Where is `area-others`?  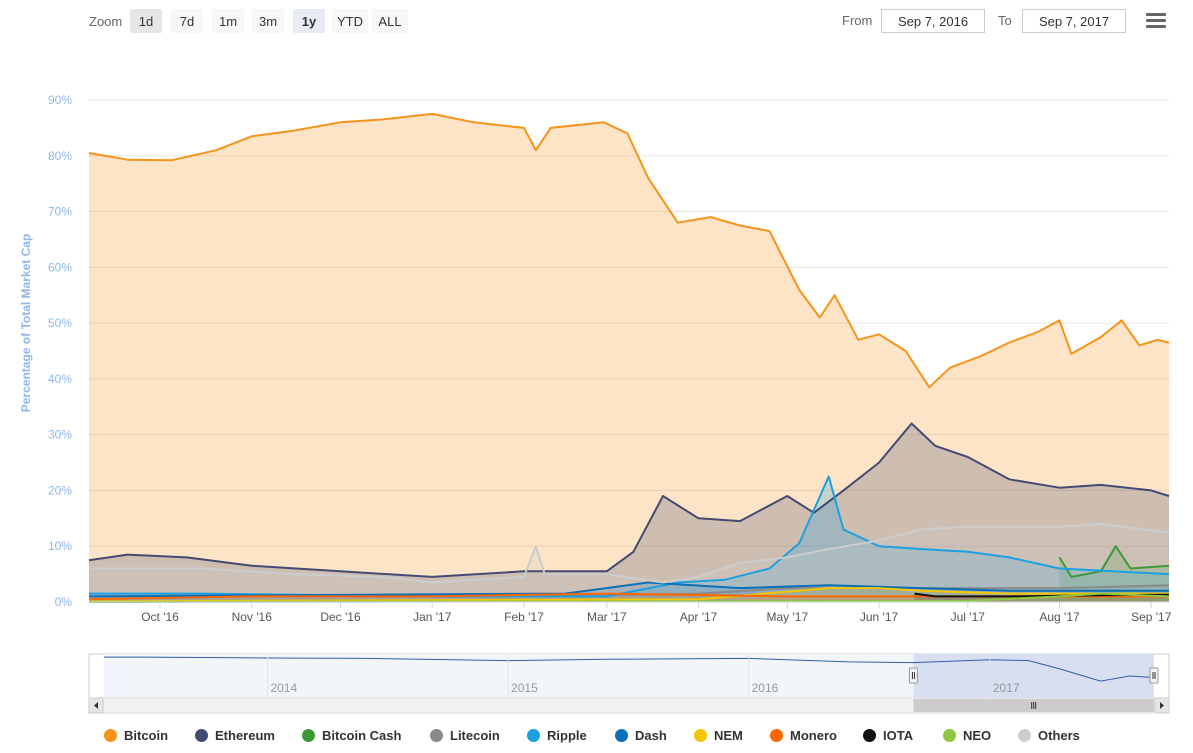
area-others is located at coordinates (629, 562).